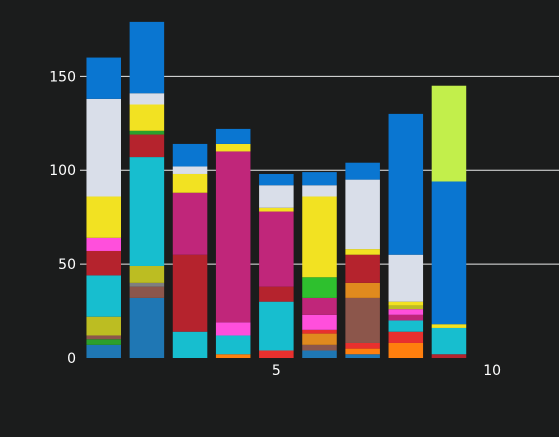 The image size is (559, 437). Describe the element at coordinates (492, 371) in the screenshot. I see `x-tick-label: 10` at that location.